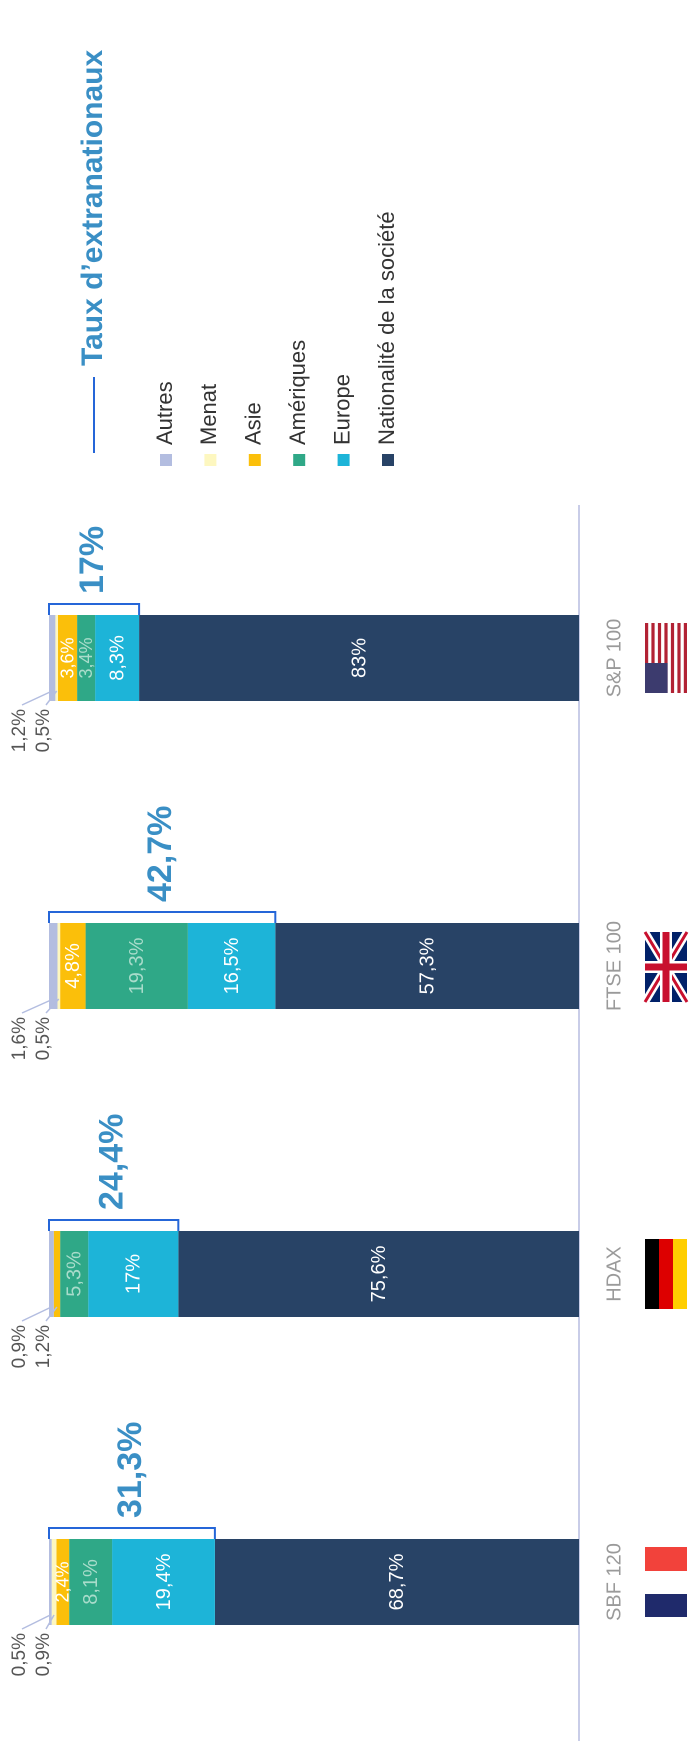  I want to click on flag-france, so click(666, 1582).